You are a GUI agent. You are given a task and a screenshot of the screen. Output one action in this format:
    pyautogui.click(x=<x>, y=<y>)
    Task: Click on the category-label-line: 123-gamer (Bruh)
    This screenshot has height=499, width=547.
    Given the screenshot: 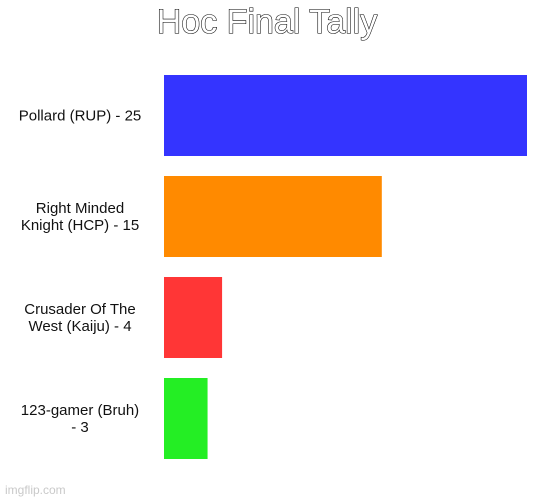 What is the action you would take?
    pyautogui.click(x=80, y=410)
    